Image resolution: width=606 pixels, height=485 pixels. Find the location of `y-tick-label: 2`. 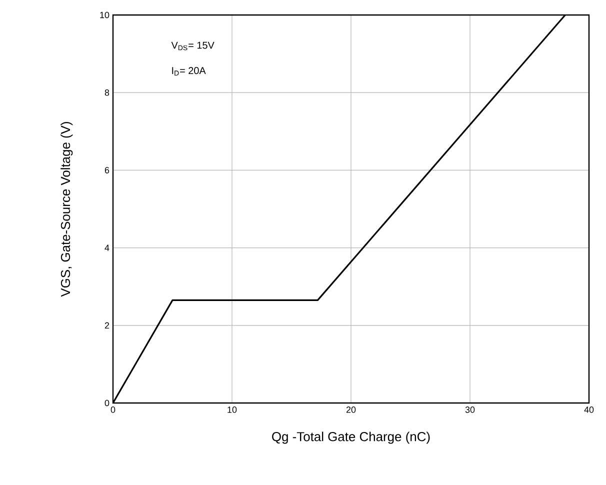

y-tick-label: 2 is located at coordinates (107, 325).